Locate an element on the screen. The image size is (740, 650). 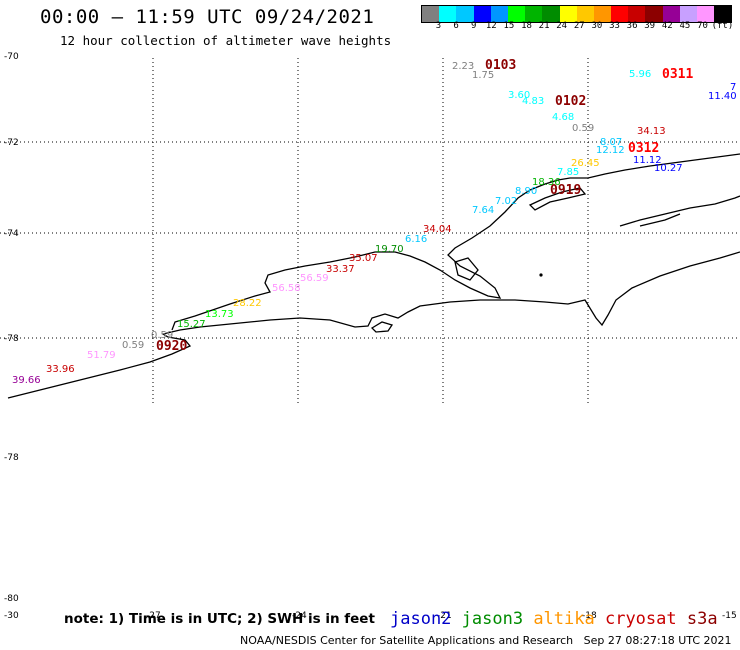
wave-height-value: 18.36 is located at coordinates (546, 182).